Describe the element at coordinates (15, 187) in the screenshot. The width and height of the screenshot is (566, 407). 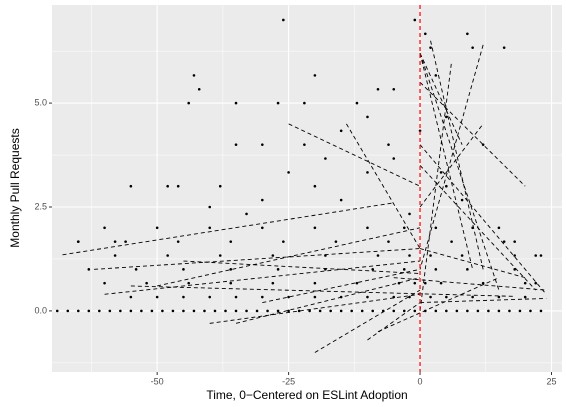
I see `y-axis-title: Monthly Pull Requests` at that location.